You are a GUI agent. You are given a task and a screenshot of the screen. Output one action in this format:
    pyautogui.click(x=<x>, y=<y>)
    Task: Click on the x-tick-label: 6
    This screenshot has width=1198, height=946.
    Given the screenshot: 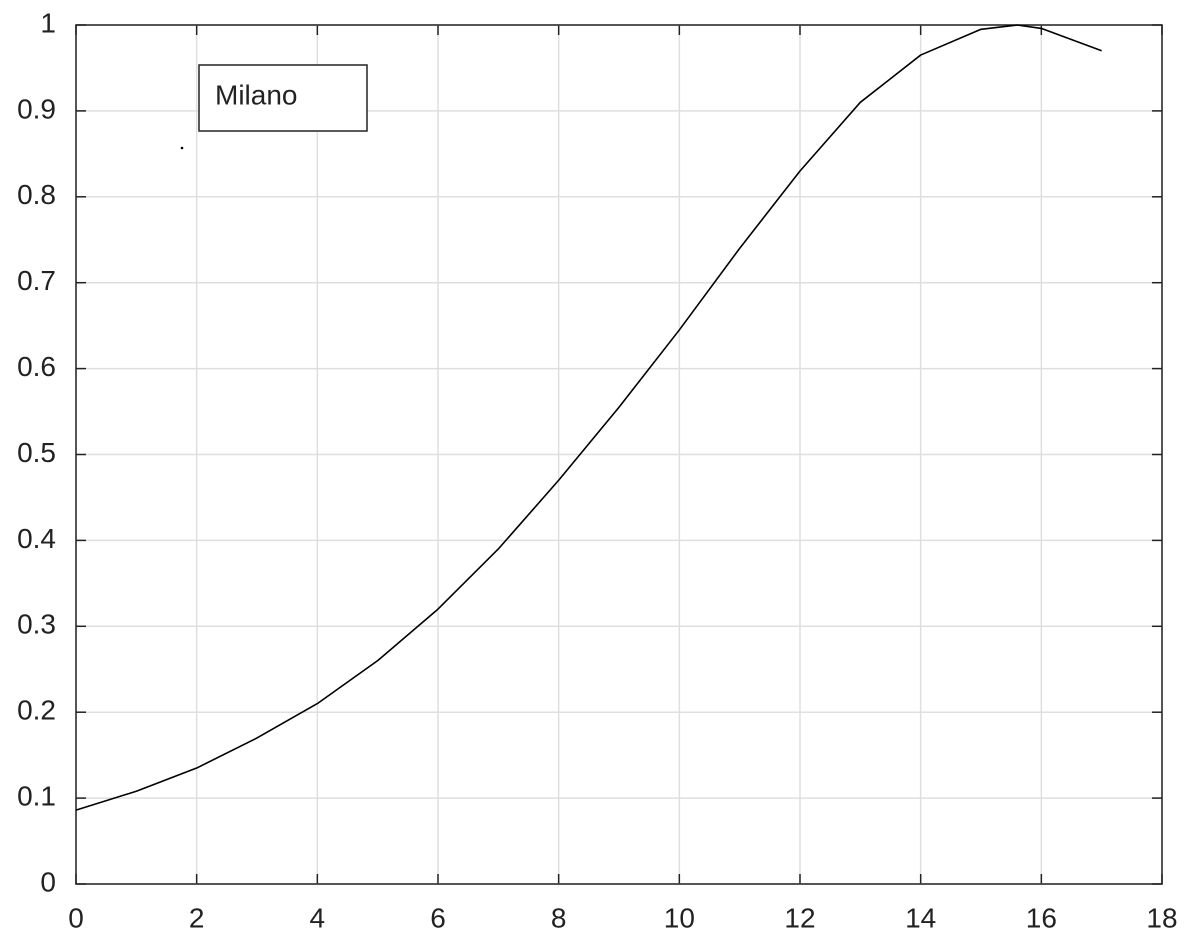 What is the action you would take?
    pyautogui.click(x=438, y=917)
    